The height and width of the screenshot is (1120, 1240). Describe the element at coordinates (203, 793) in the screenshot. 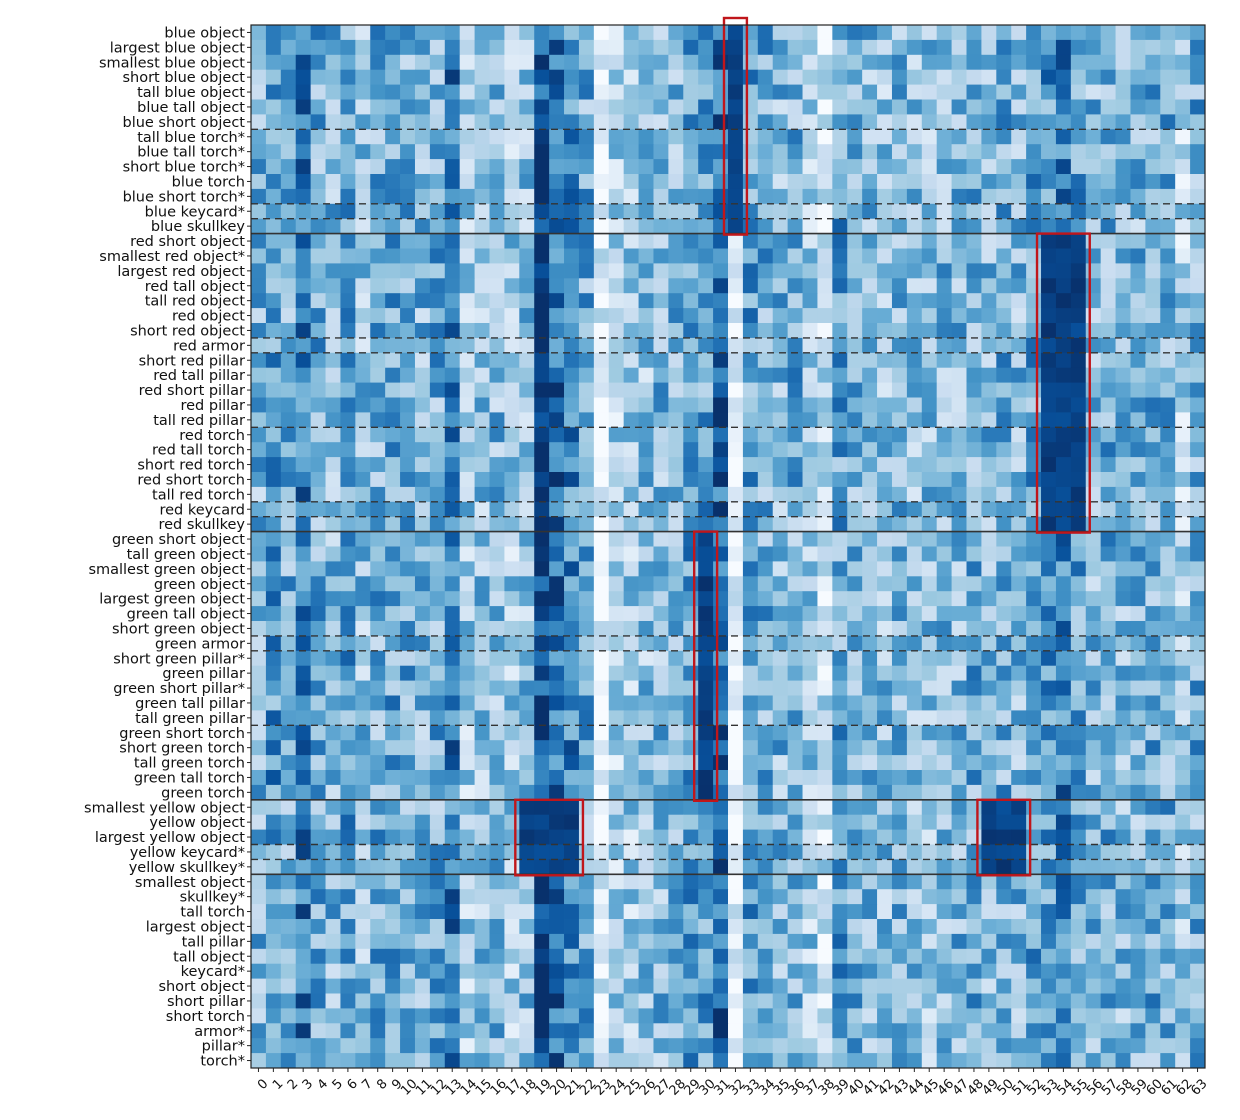

I see `row-label: green torch` at that location.